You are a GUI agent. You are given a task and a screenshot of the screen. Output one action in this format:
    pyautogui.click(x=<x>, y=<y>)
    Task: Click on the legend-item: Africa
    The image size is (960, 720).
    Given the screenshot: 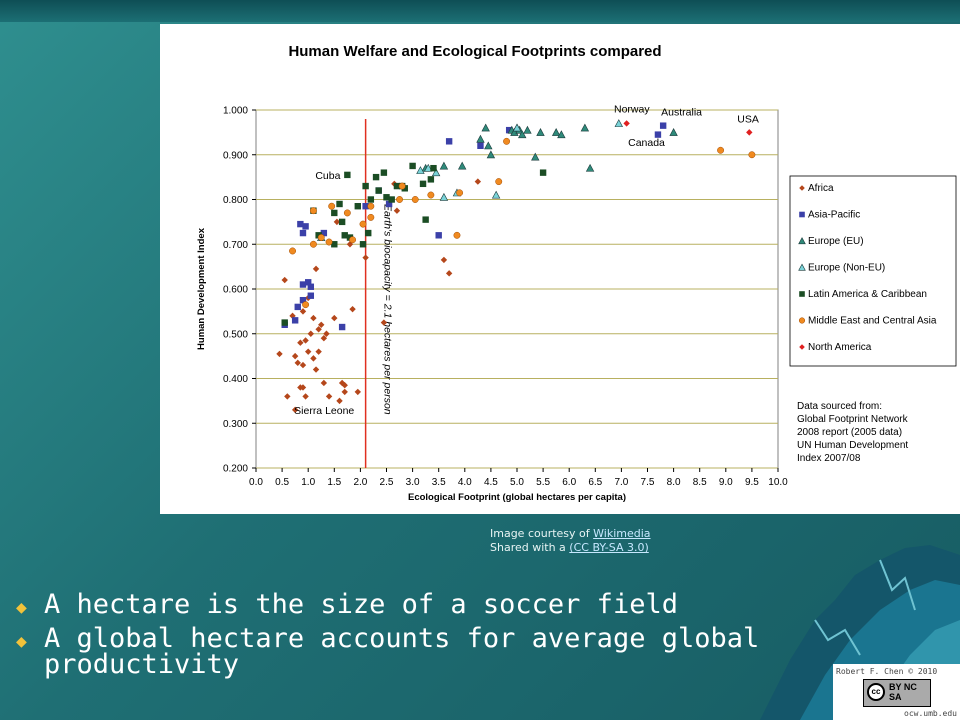 What is the action you would take?
    pyautogui.click(x=816, y=188)
    